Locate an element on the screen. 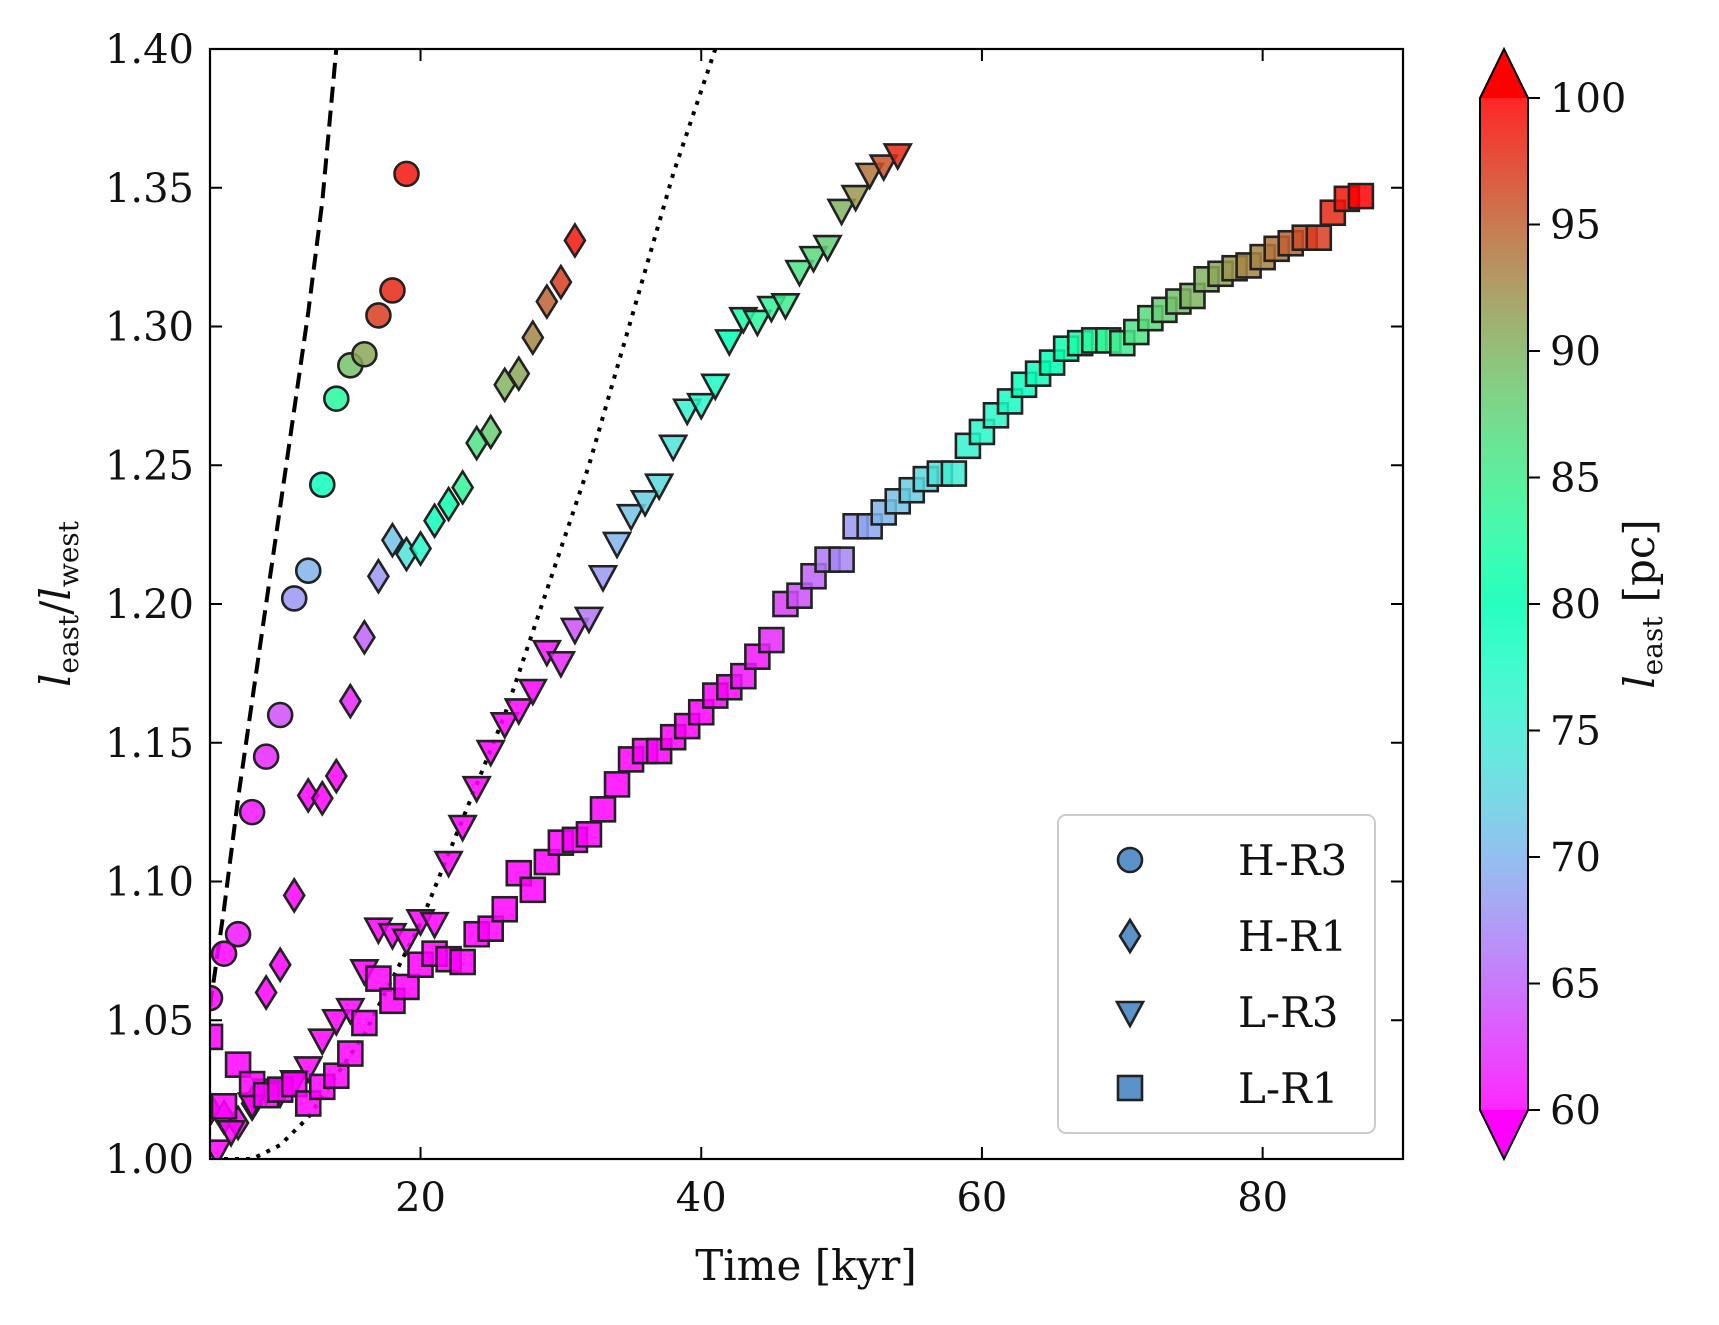 The width and height of the screenshot is (1719, 1325). y-axis-title-slash: / is located at coordinates (55, 607).